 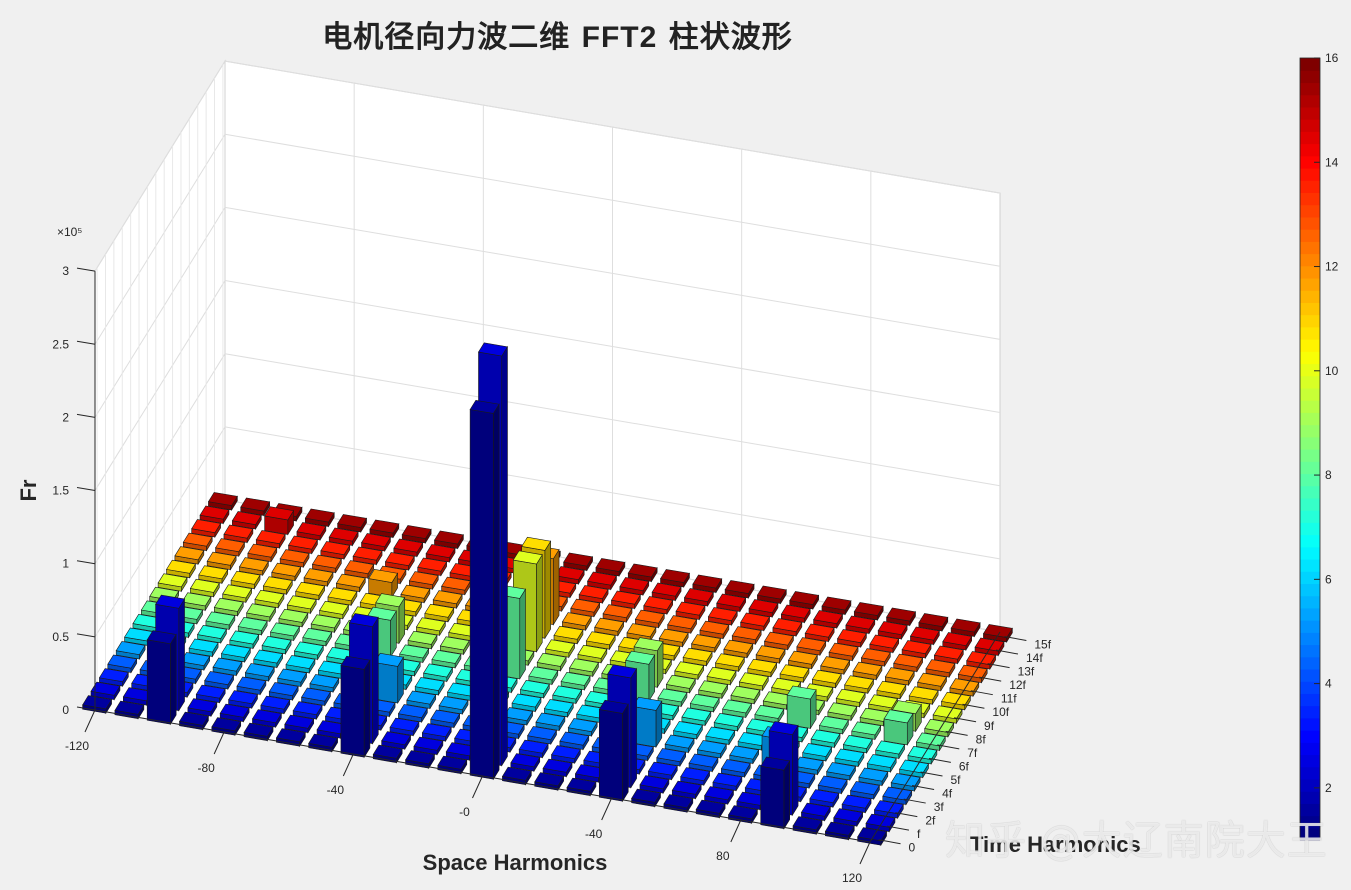 I want to click on y-tick-label: 2f, so click(x=930, y=821).